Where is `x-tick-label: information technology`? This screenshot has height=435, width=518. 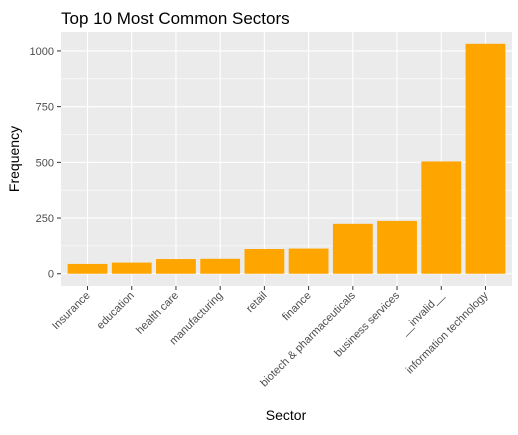
x-tick-label: information technology is located at coordinates (447, 332).